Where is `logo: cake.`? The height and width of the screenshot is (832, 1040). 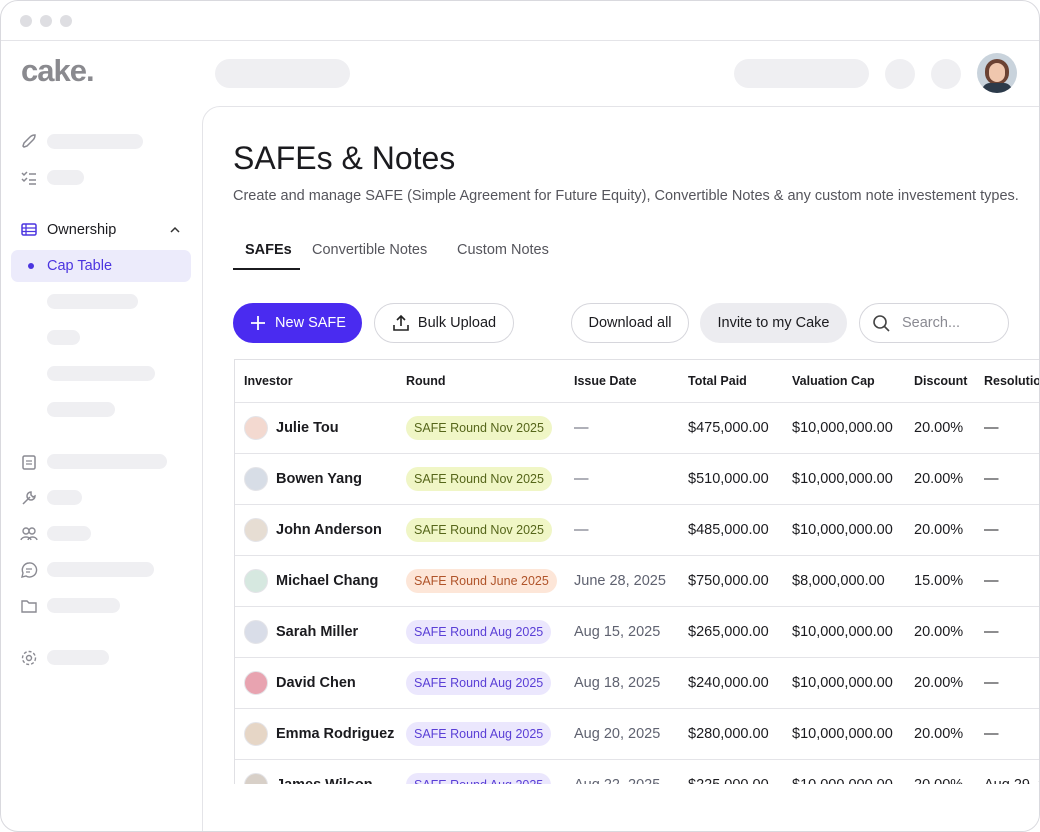
logo: cake. is located at coordinates (58, 70).